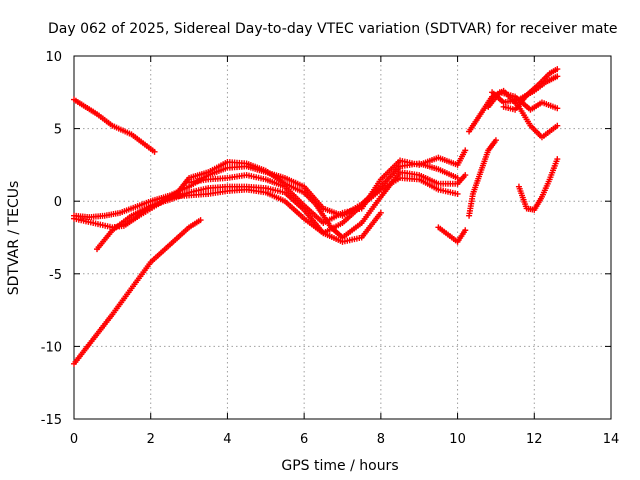  What do you see at coordinates (534, 439) in the screenshot?
I see `x-tick-label: 12` at bounding box center [534, 439].